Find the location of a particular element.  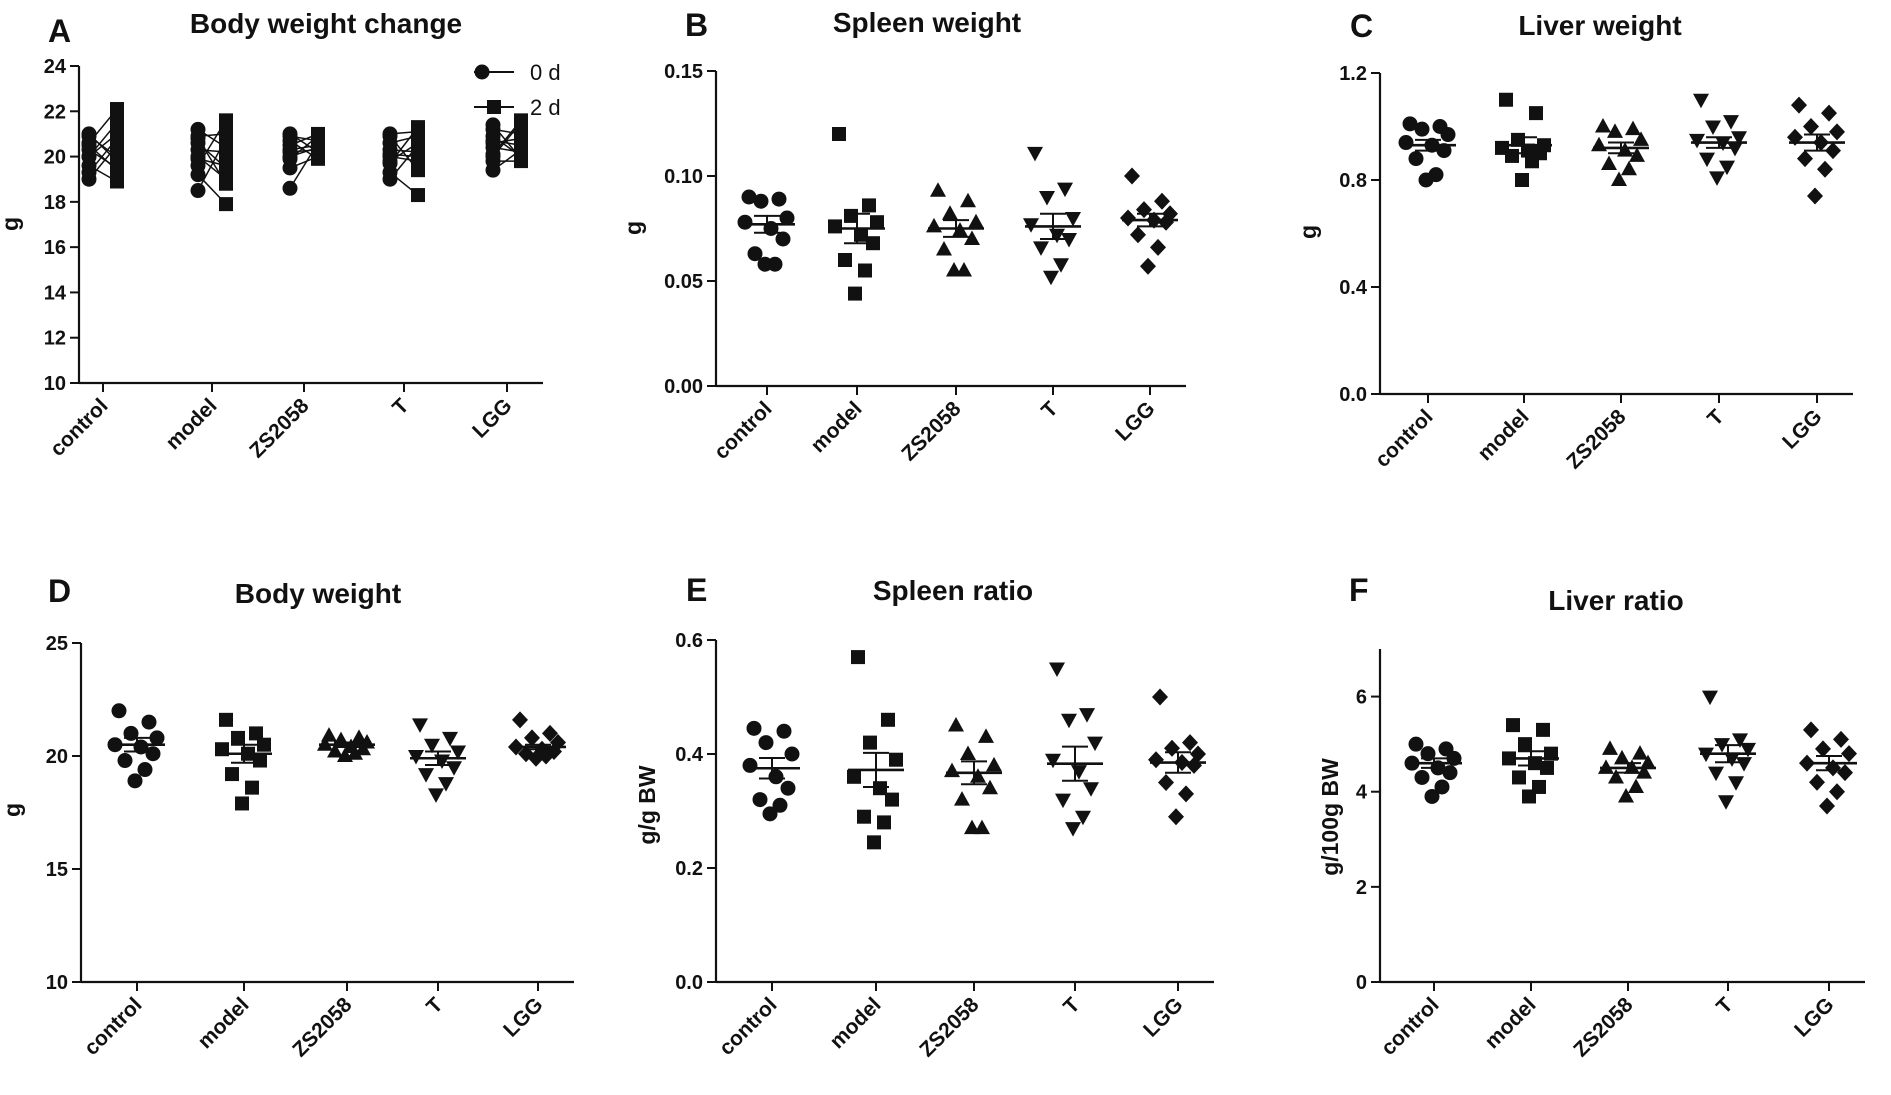

legend-marker-2d is located at coordinates (494, 107).